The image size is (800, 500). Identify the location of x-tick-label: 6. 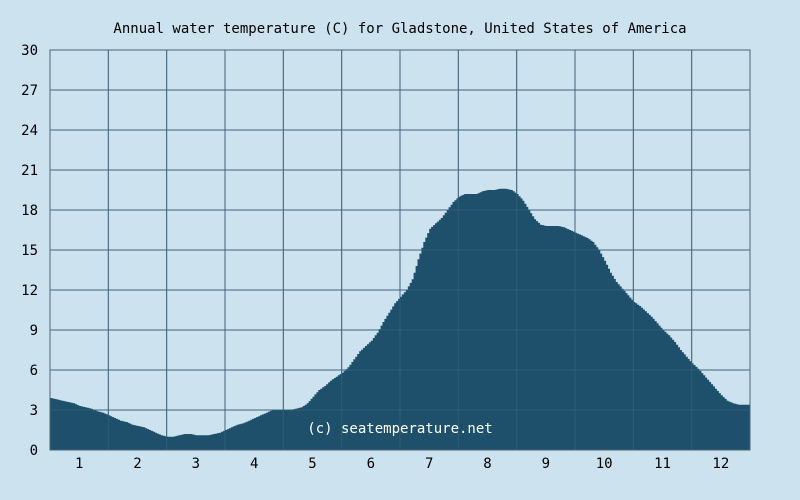
(371, 464).